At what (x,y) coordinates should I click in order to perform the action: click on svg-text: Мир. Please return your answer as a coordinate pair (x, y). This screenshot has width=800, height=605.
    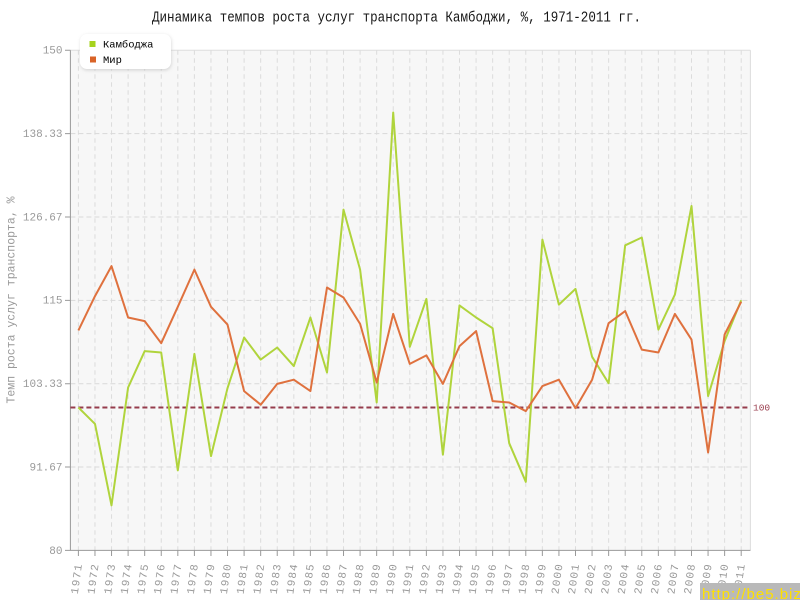
    Looking at the image, I should click on (112, 61).